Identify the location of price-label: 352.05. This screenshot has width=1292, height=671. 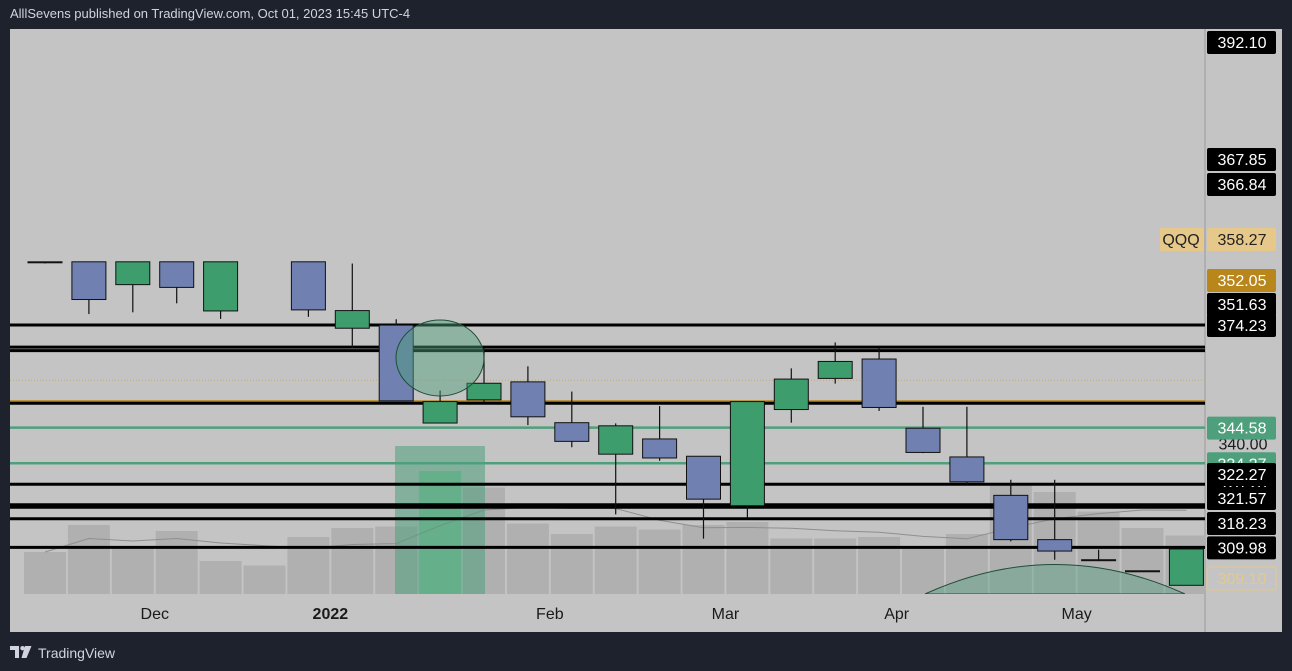
(1242, 281).